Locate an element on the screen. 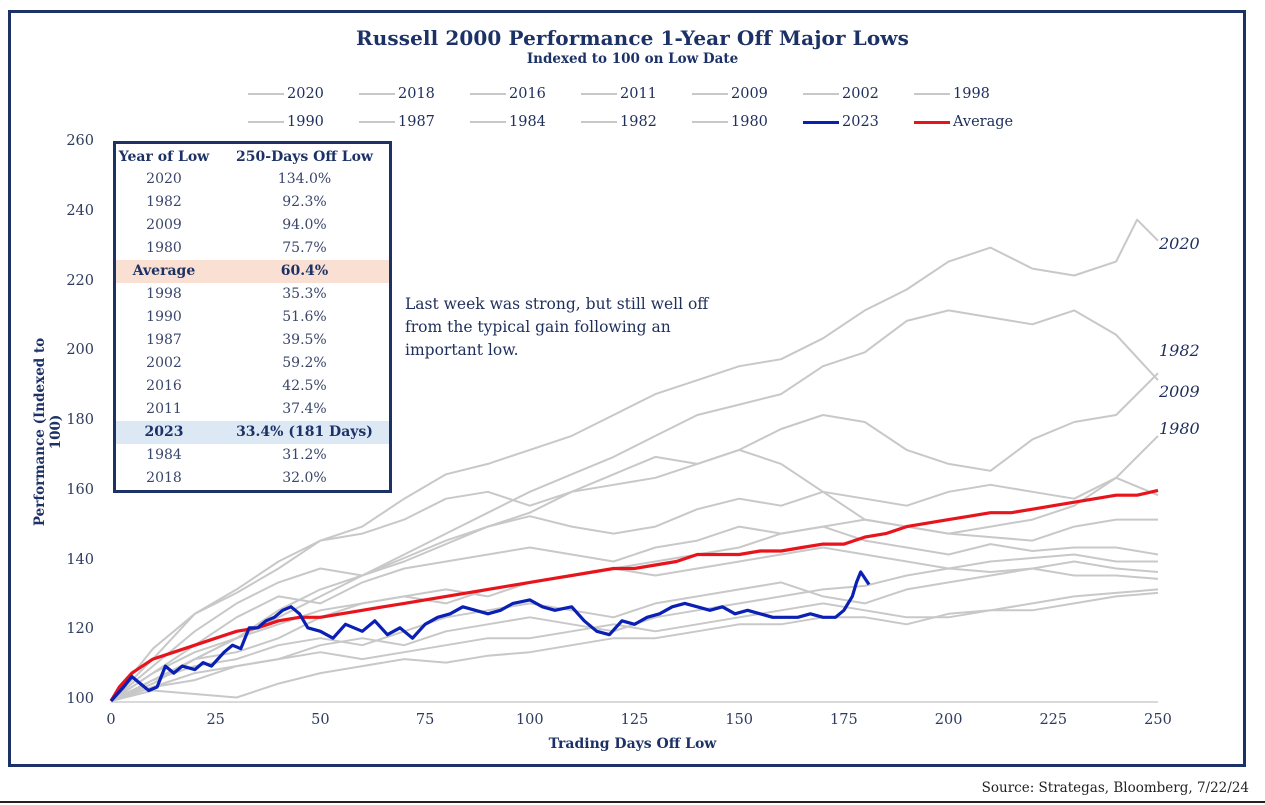 The width and height of the screenshot is (1265, 805). x-tick-label: 125 is located at coordinates (634, 720).